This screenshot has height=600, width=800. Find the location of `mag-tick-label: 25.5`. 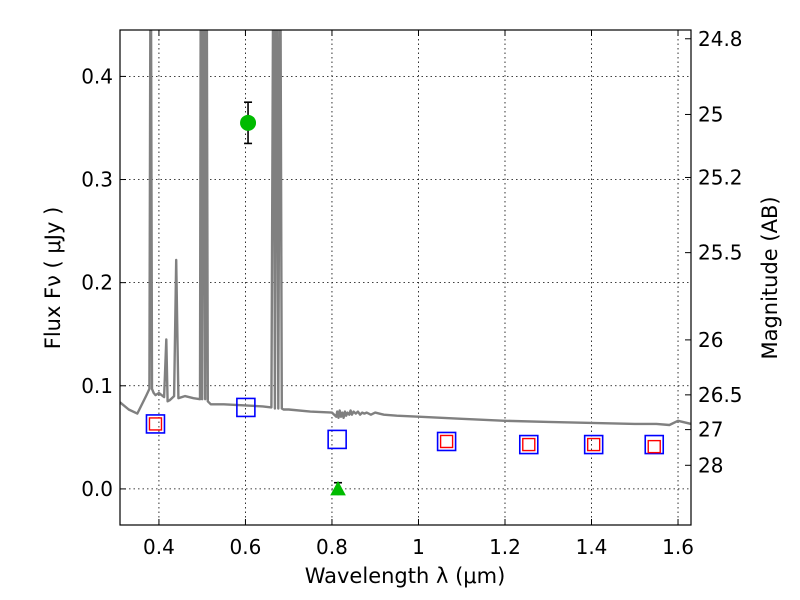

mag-tick-label: 25.5 is located at coordinates (720, 253).